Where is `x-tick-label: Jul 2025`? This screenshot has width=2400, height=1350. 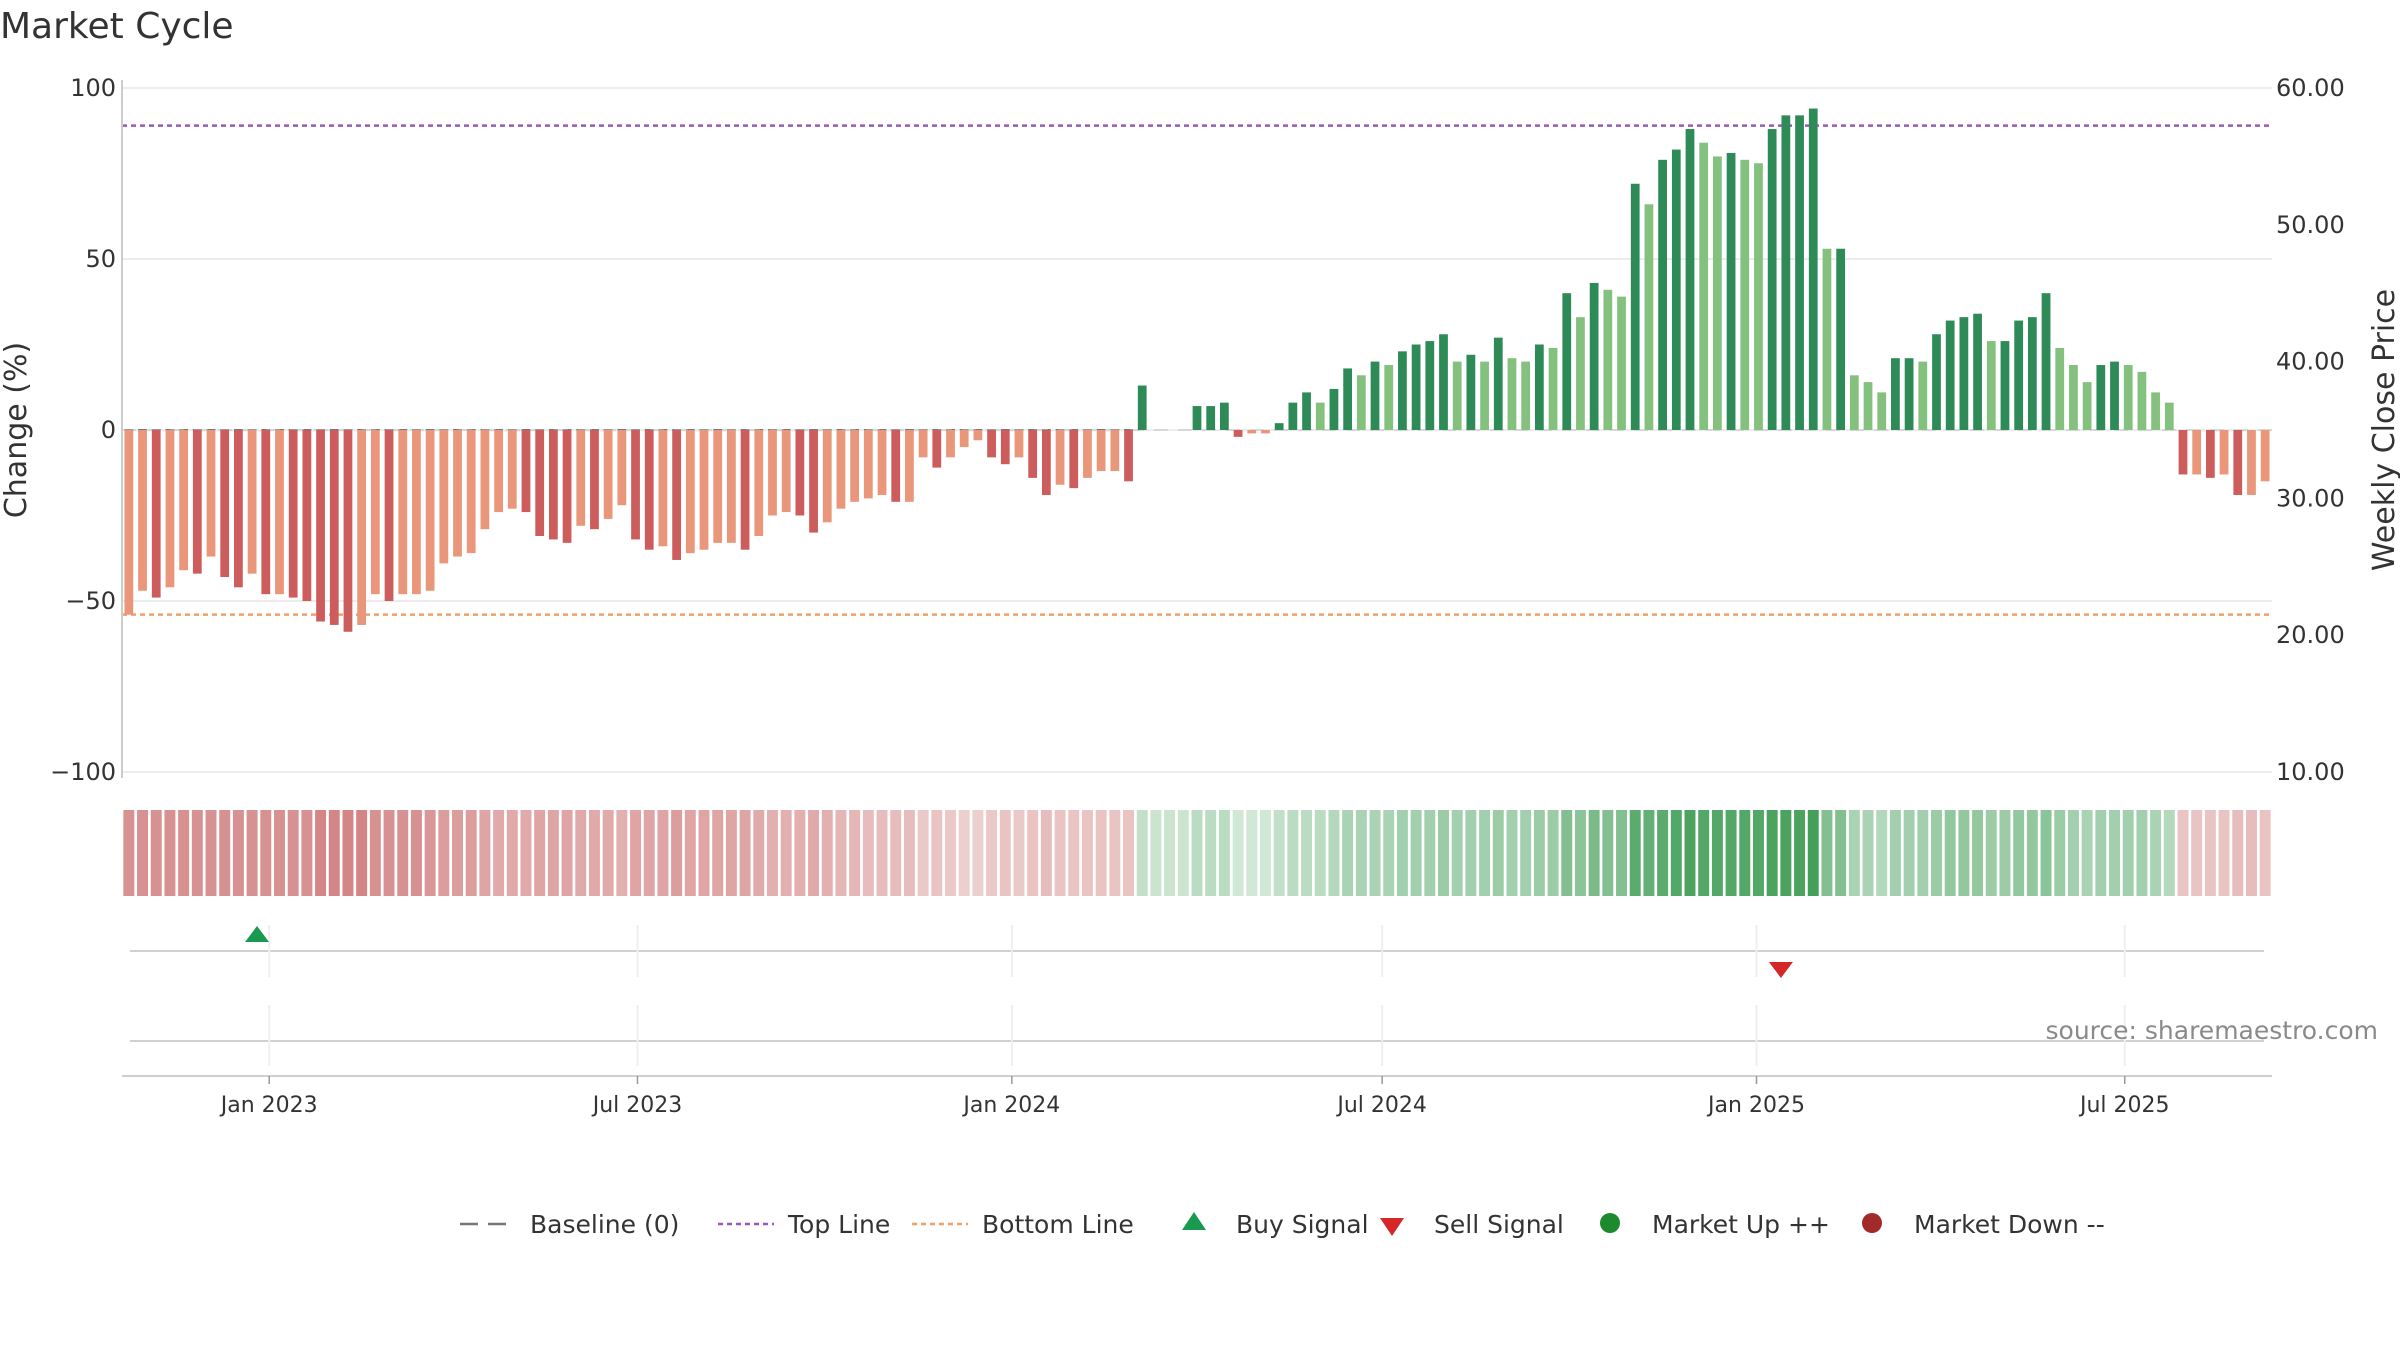 x-tick-label: Jul 2025 is located at coordinates (2124, 1105).